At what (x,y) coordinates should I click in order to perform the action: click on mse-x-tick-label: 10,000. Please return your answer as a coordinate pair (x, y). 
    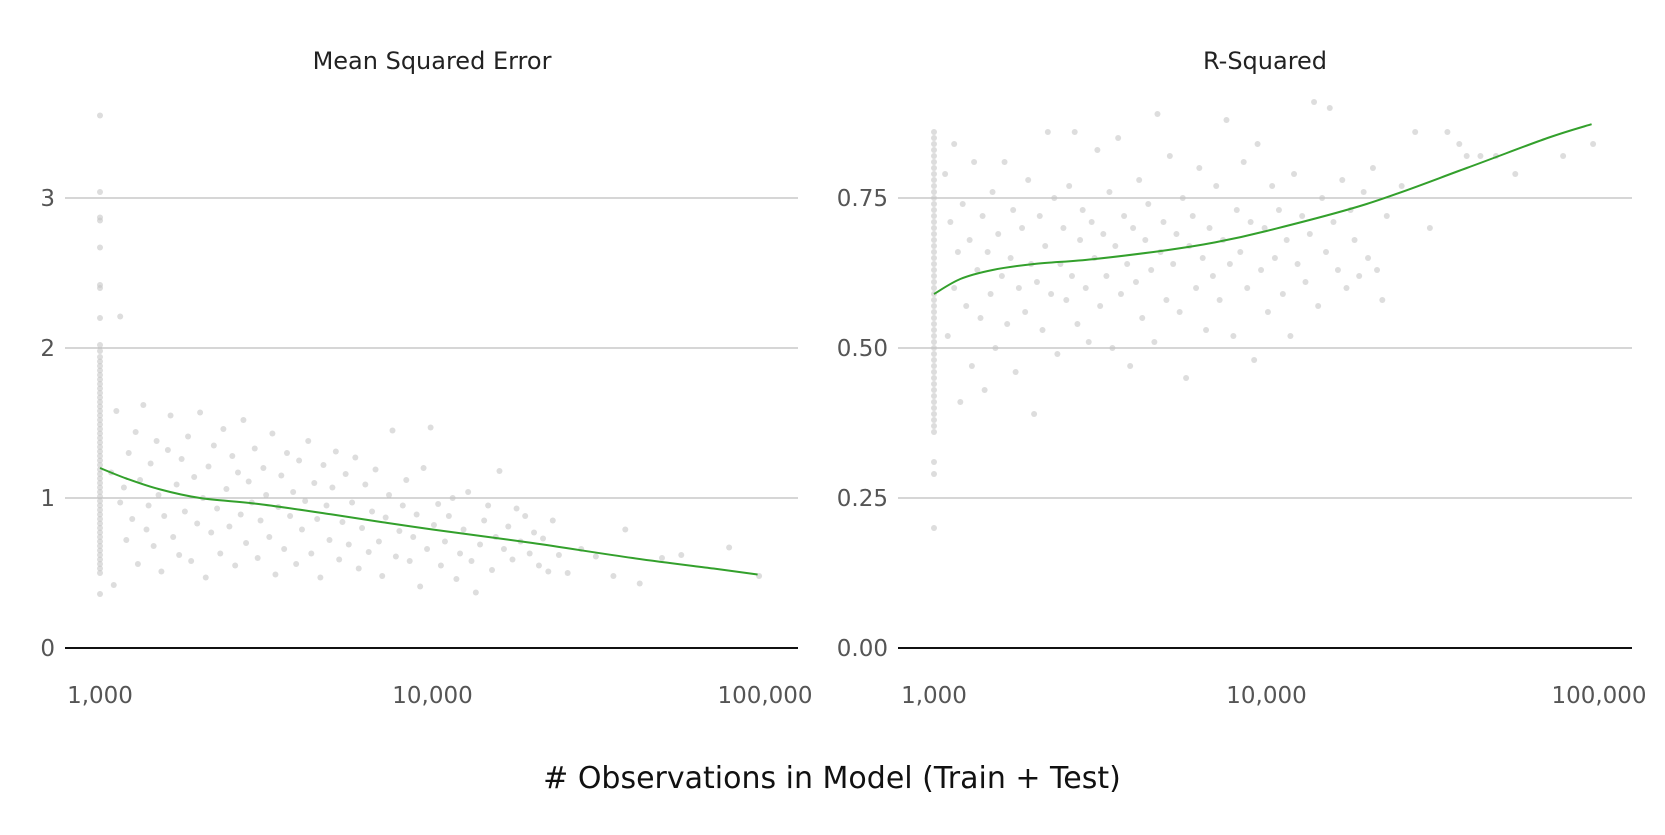
    Looking at the image, I should click on (432, 696).